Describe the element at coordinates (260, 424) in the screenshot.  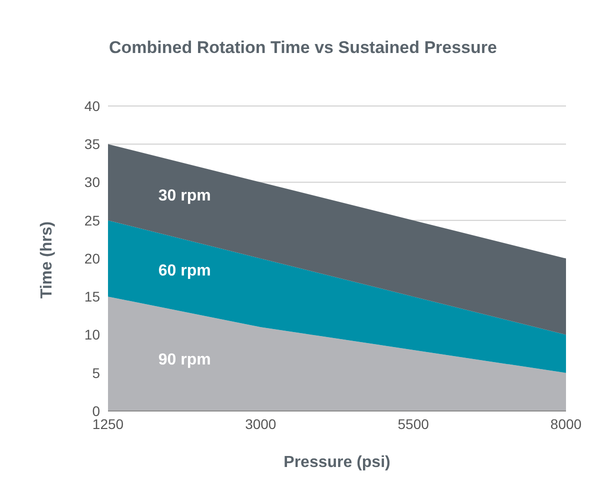
I see `x-tick-label: 3000` at that location.